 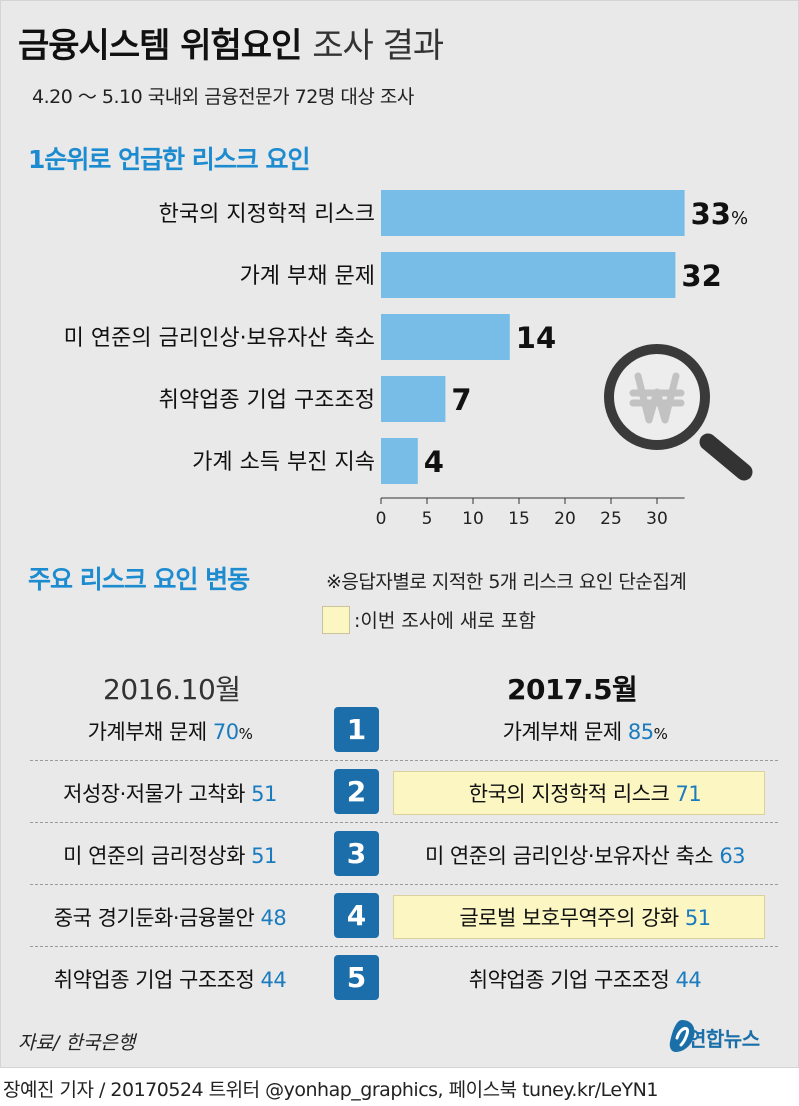 What do you see at coordinates (519, 519) in the screenshot?
I see `x-tick-label: 15` at bounding box center [519, 519].